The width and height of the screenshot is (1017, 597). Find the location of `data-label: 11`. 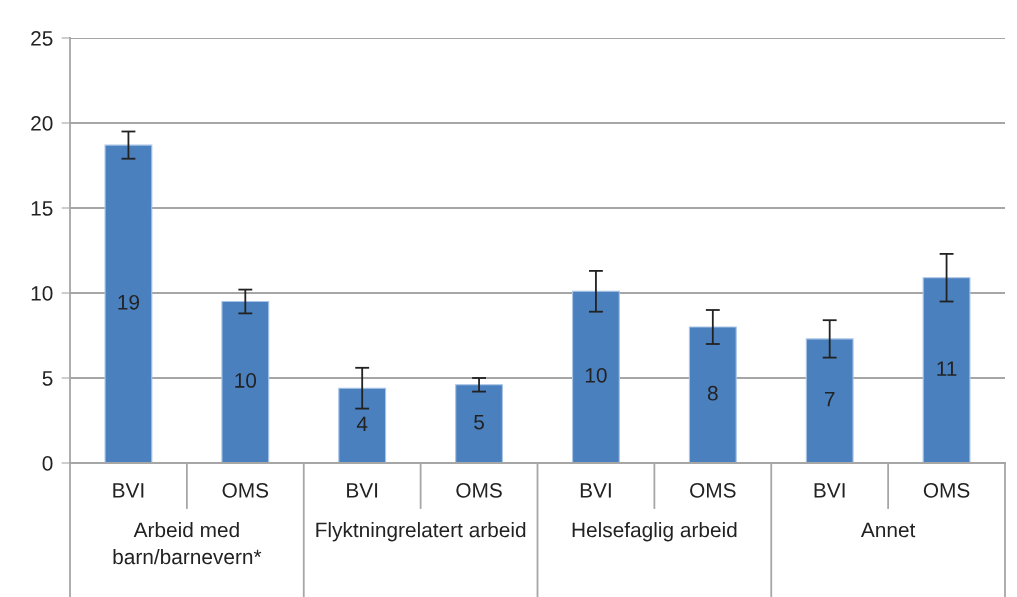

data-label: 11 is located at coordinates (947, 368).